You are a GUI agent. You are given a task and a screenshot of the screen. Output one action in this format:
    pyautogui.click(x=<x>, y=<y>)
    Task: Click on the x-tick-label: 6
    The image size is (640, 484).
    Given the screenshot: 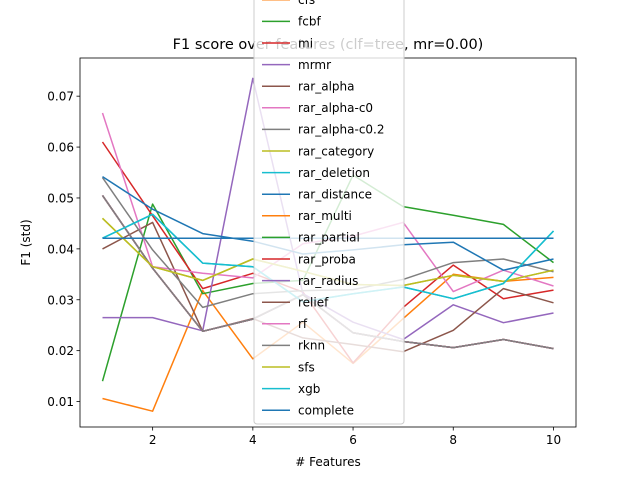 What is the action you would take?
    pyautogui.click(x=353, y=440)
    